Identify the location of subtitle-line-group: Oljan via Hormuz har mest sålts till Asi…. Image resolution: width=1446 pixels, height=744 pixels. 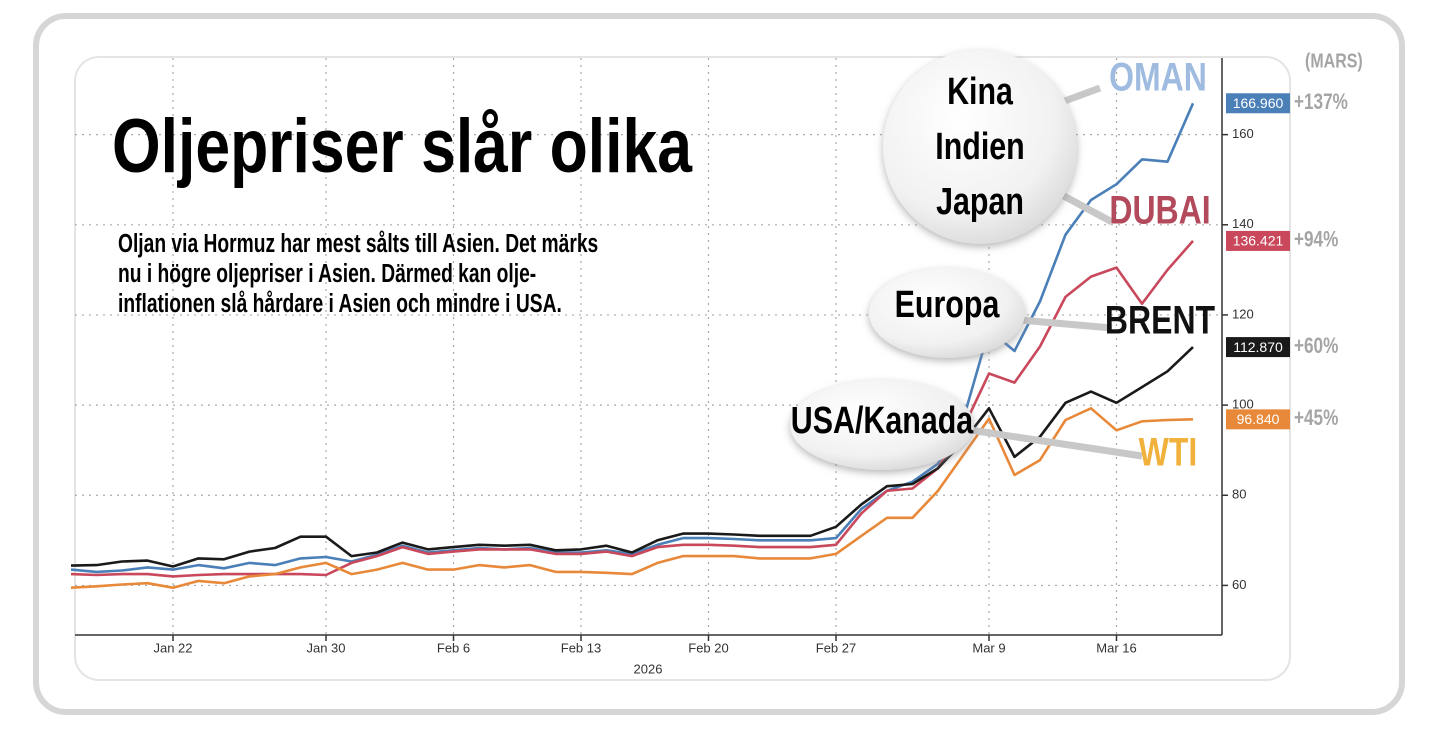
(358, 243).